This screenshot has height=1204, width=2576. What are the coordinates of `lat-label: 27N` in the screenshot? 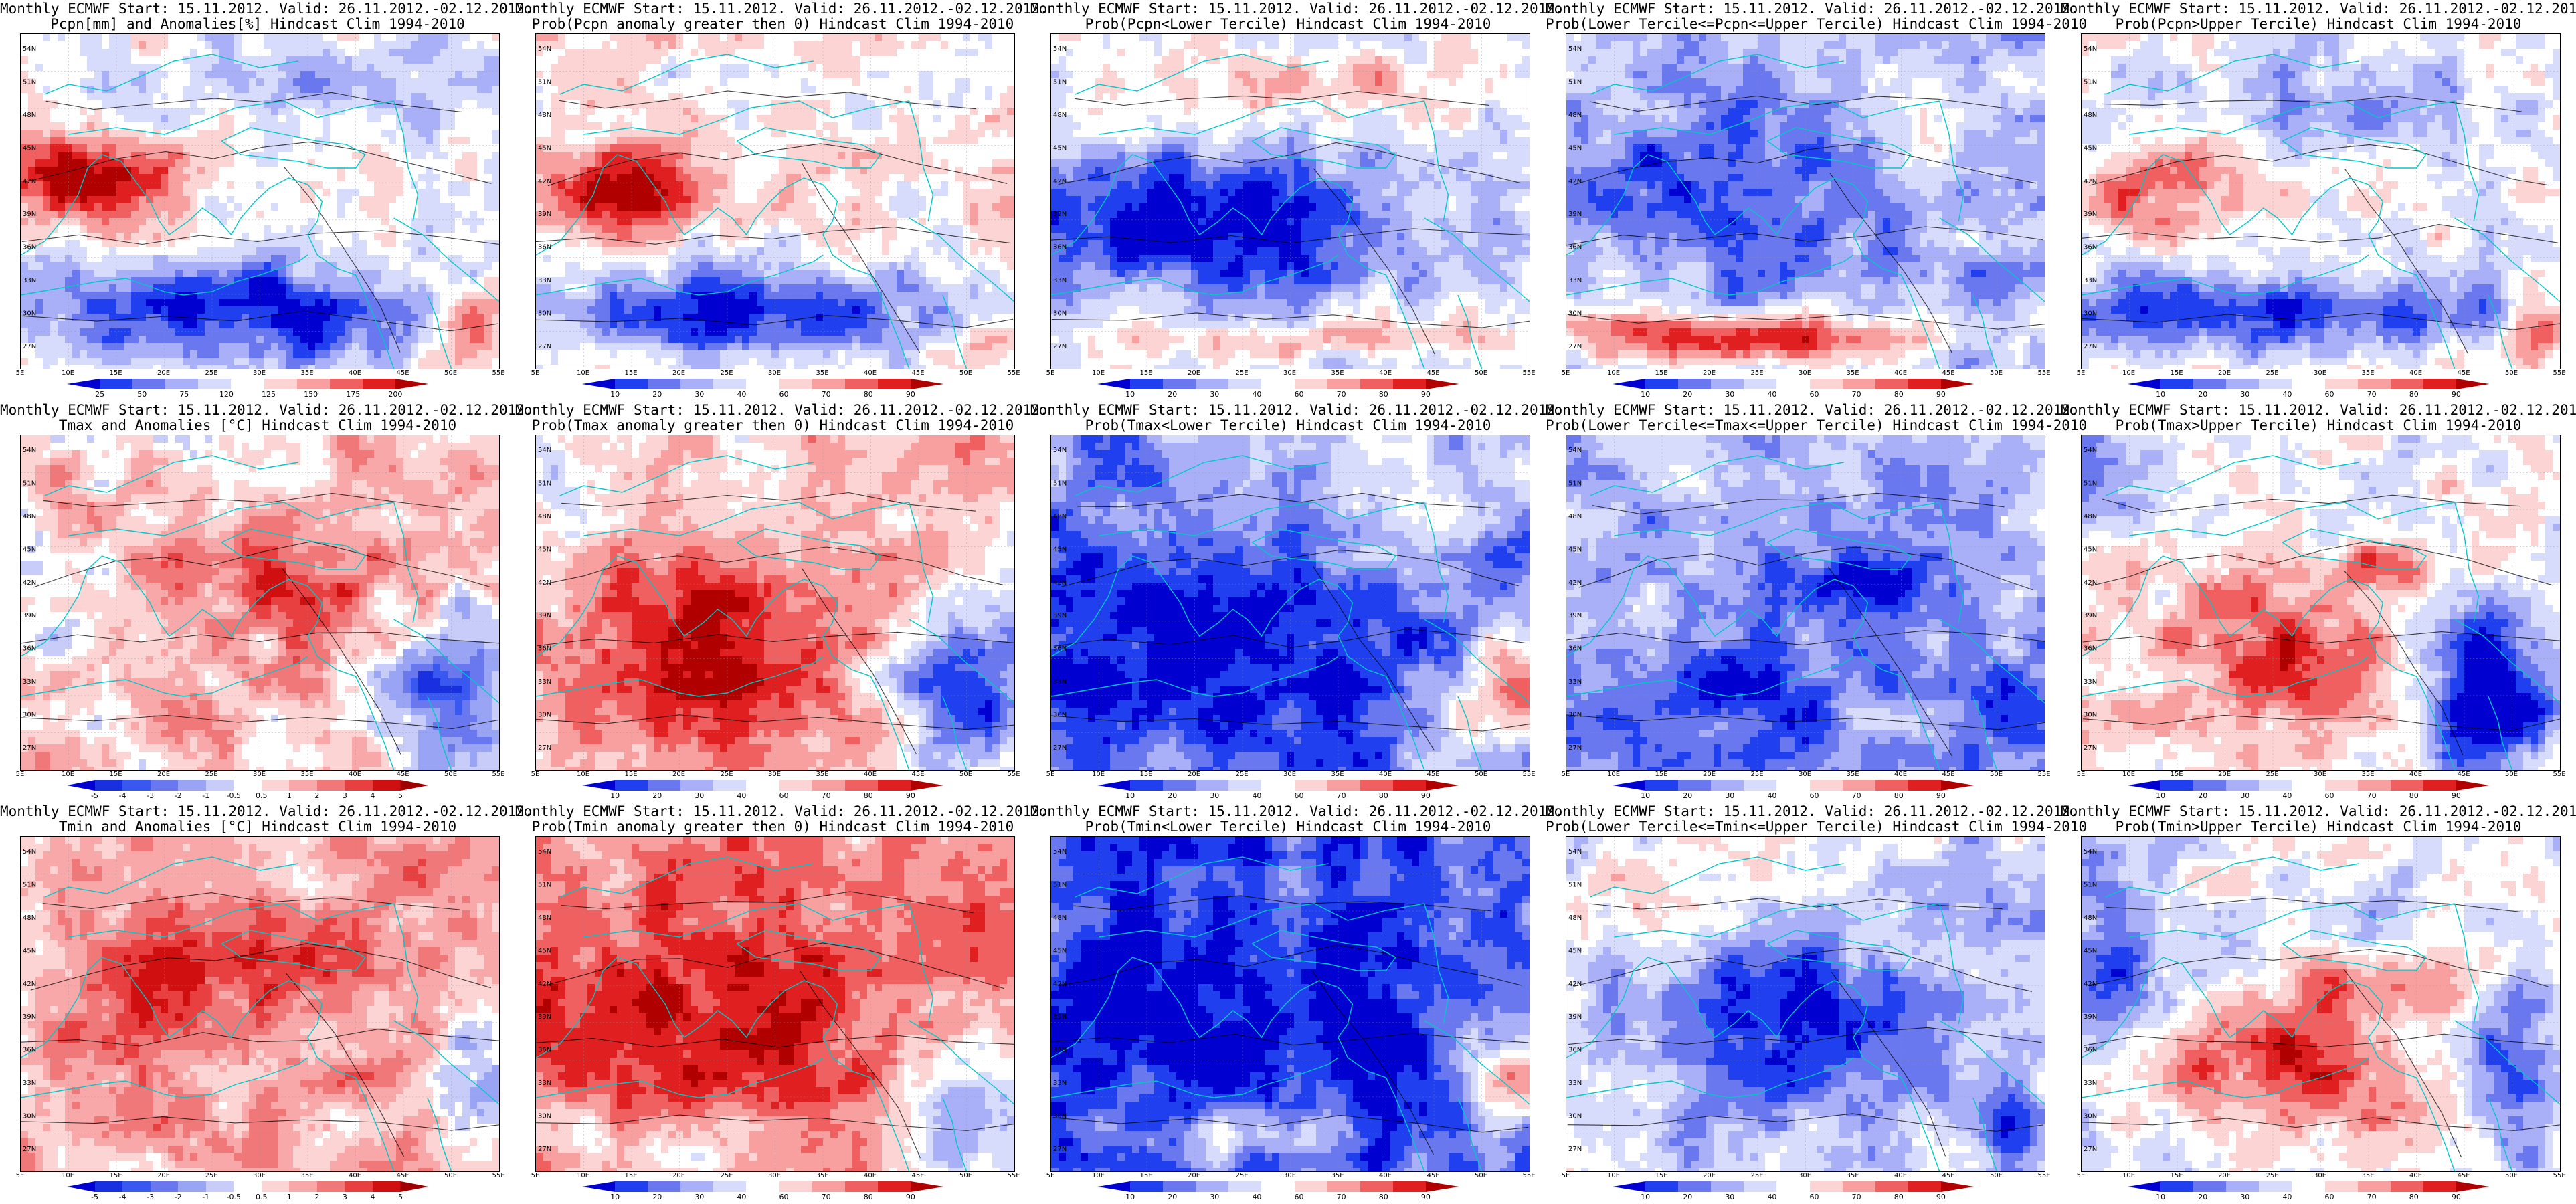 It's located at (30, 346).